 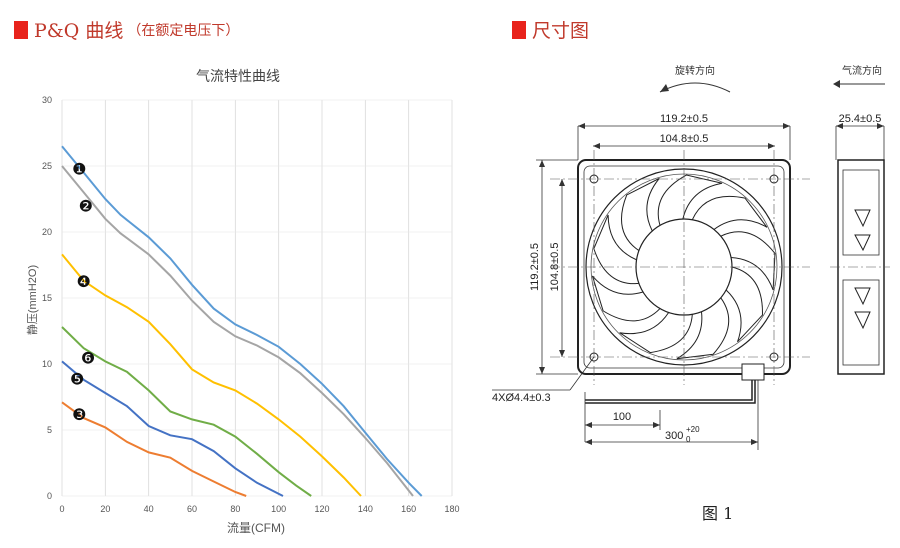 What do you see at coordinates (321, 509) in the screenshot?
I see `x-tick-label: 120` at bounding box center [321, 509].